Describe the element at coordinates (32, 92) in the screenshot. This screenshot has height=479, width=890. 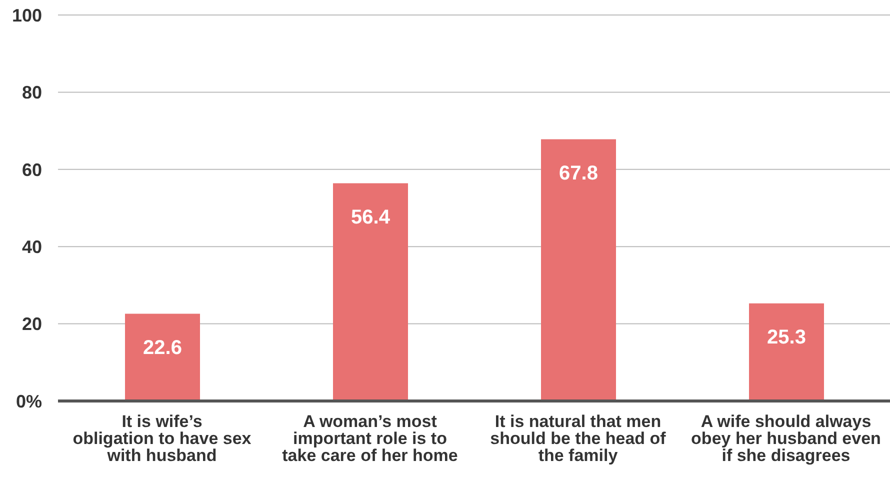
I see `y-tick-label: 80` at that location.